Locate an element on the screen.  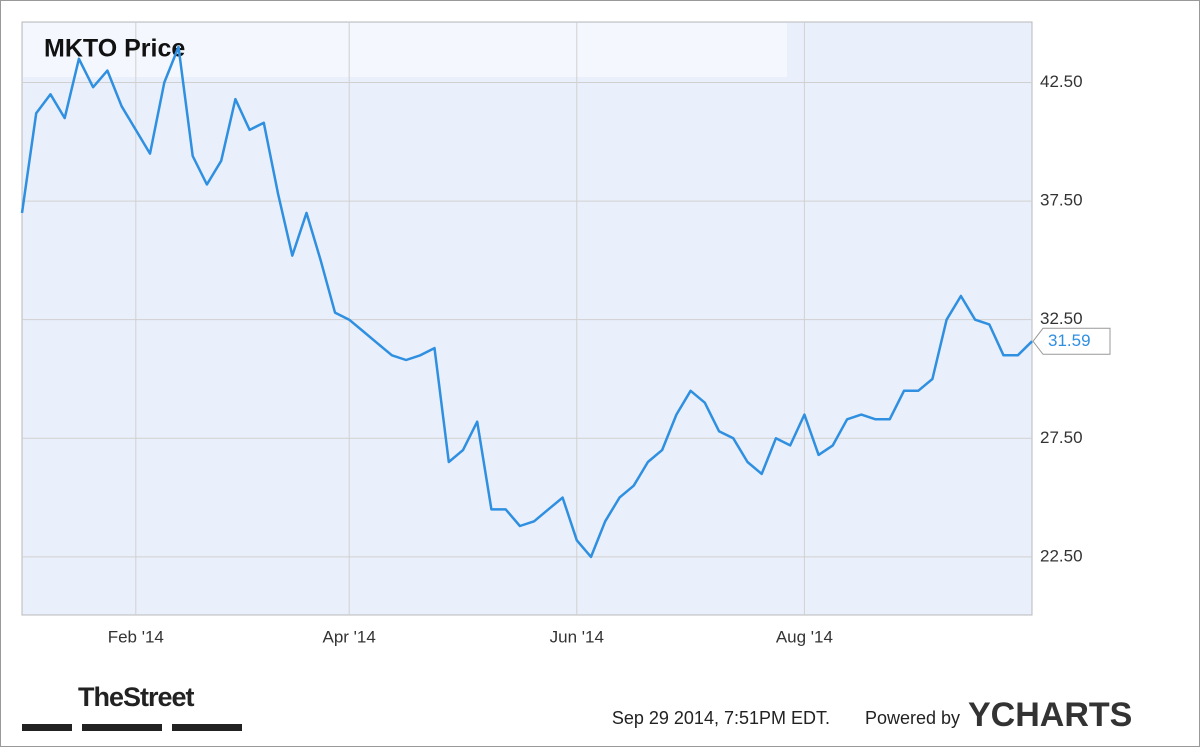
title-band is located at coordinates (405, 50).